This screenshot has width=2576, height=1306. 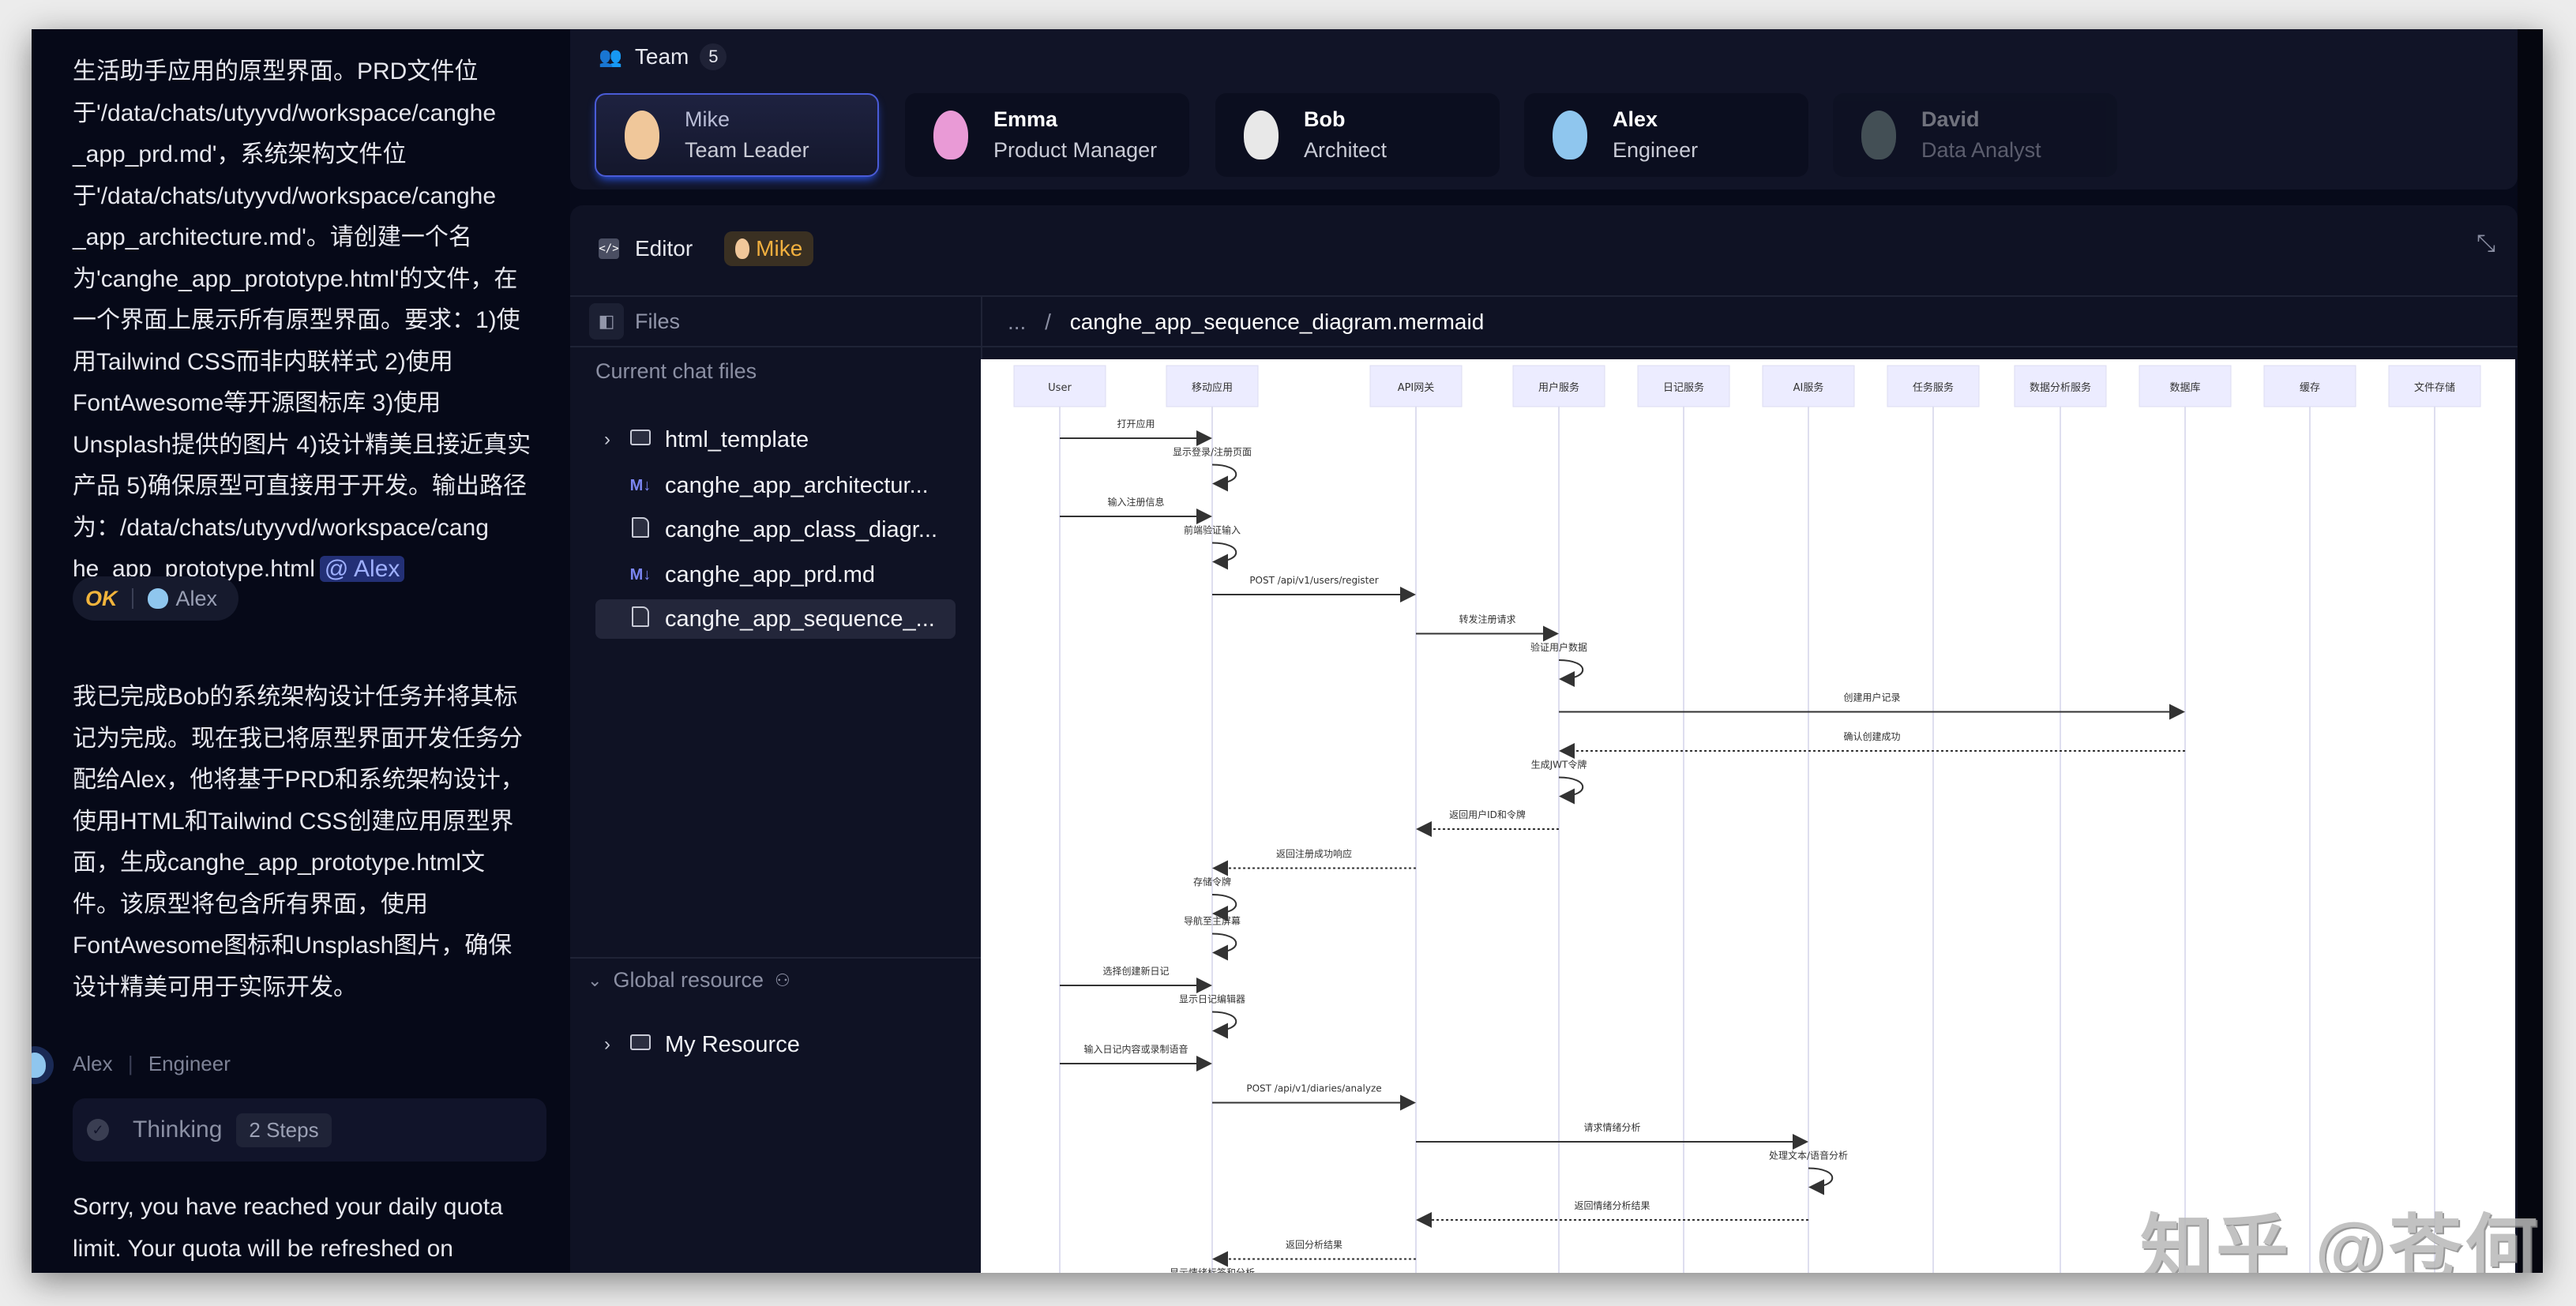 I want to click on file-name: html_template, so click(x=737, y=439).